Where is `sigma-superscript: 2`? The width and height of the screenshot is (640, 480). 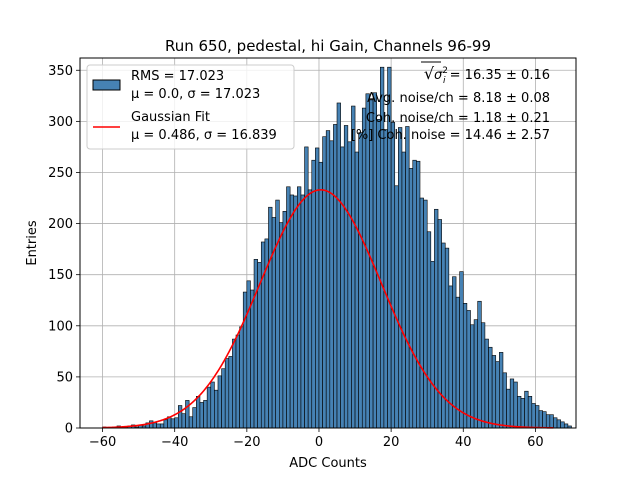 sigma-superscript: 2 is located at coordinates (445, 71).